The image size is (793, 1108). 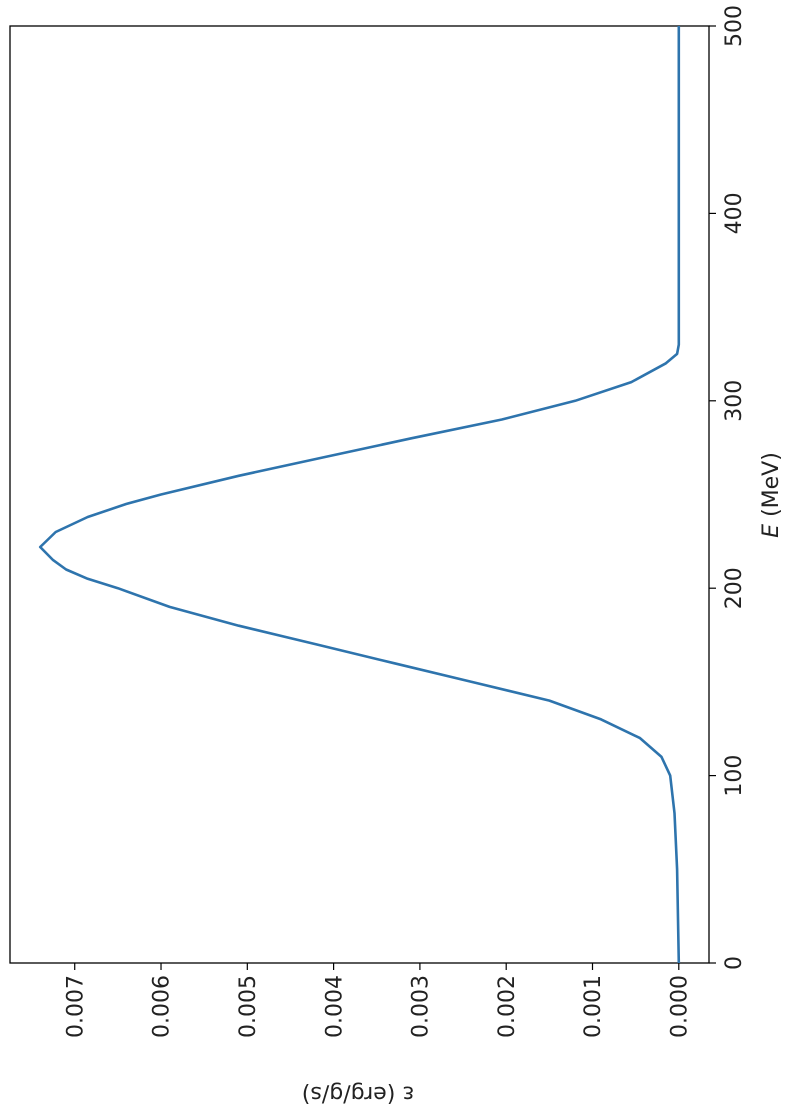 I want to click on y-tick-label: 0.007, so click(x=75, y=1006).